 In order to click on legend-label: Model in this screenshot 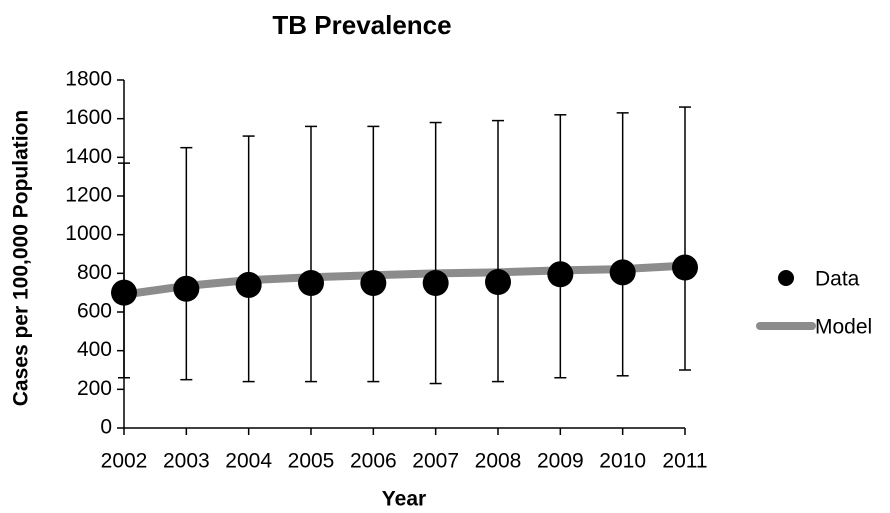, I will do `click(843, 327)`.